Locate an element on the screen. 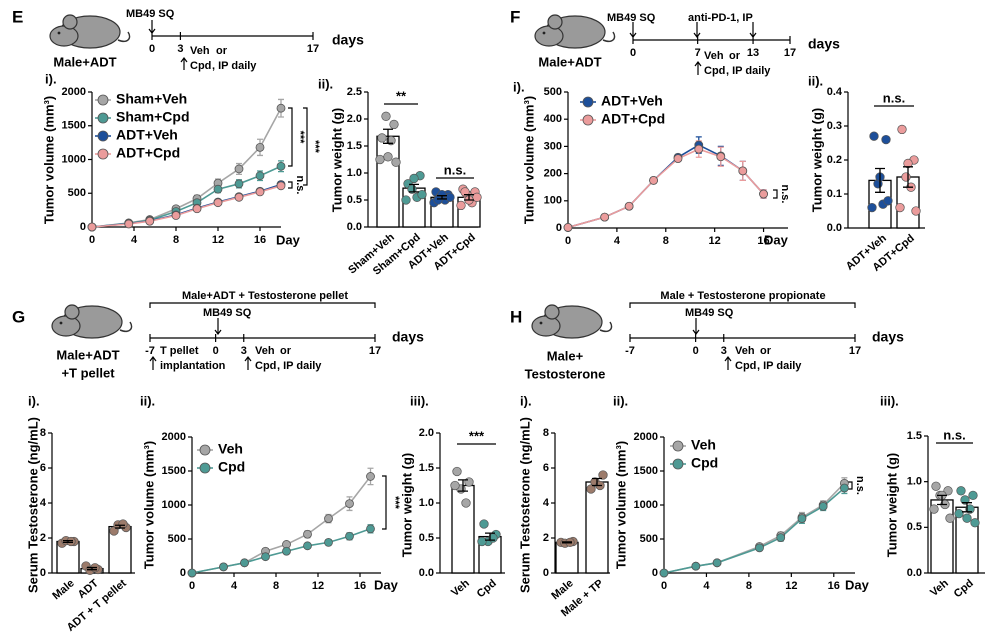 The height and width of the screenshot is (633, 1006). timeline-label: -7 is located at coordinates (630, 351).